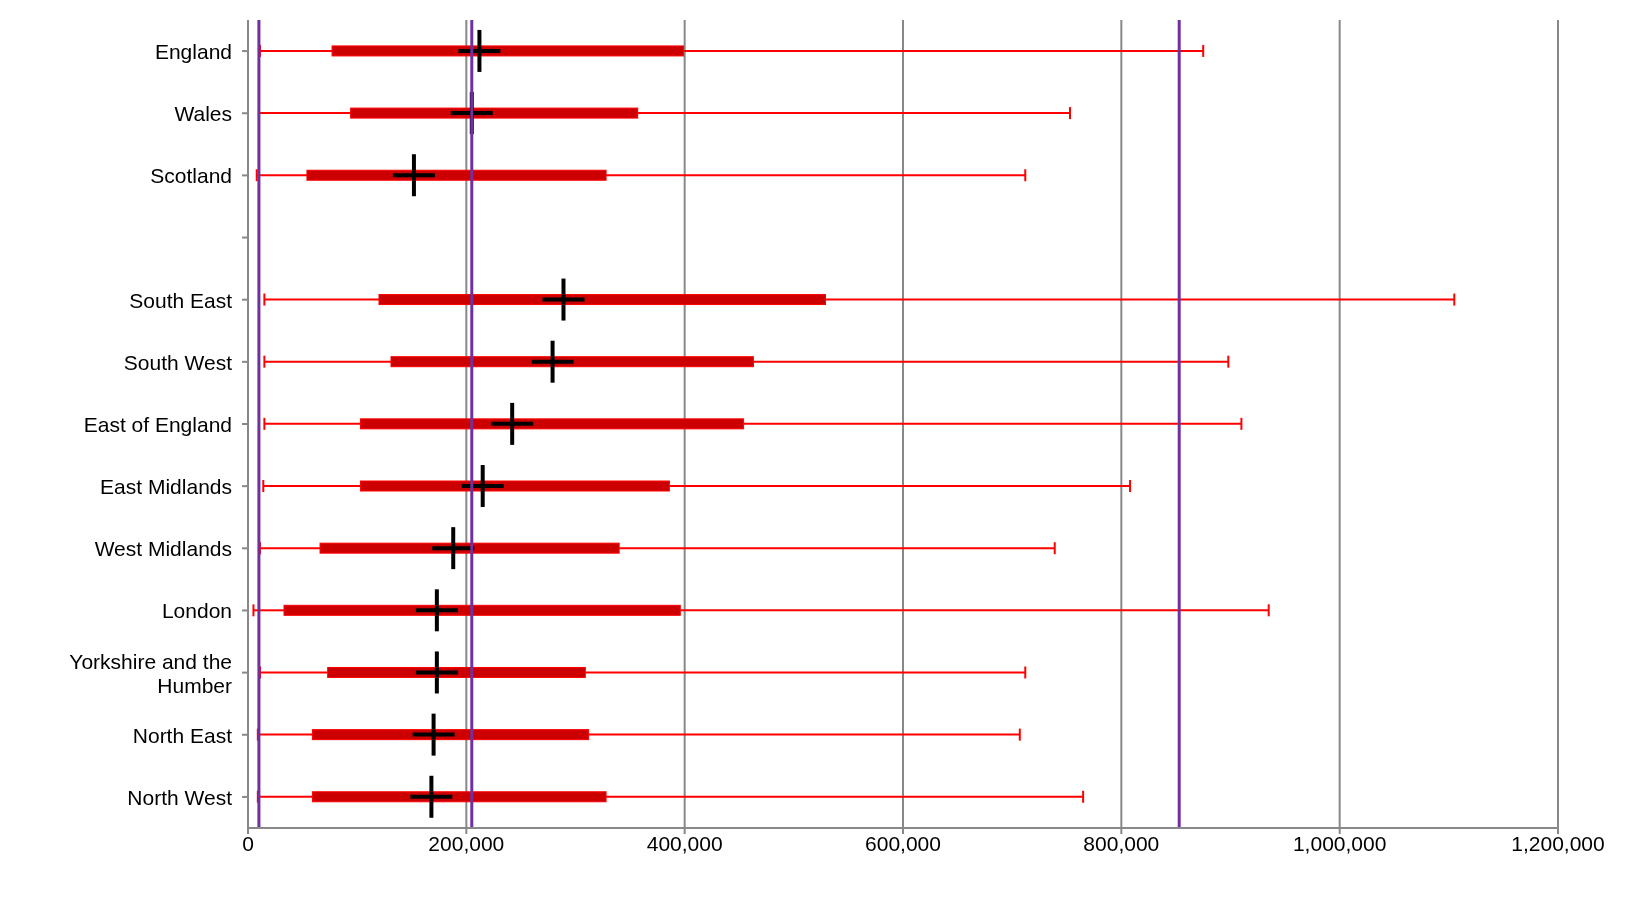  Describe the element at coordinates (1339, 843) in the screenshot. I see `x-tick-label: 1,000,000` at that location.